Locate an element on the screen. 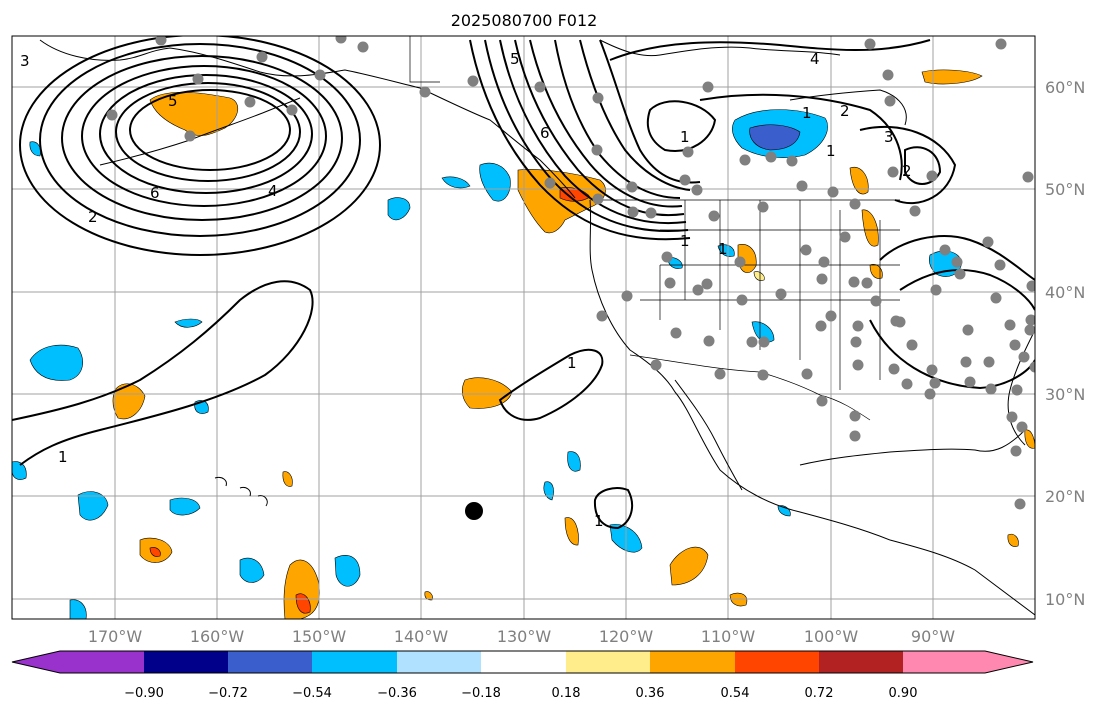 The image size is (1105, 712). coast-east is located at coordinates (1021, 387).